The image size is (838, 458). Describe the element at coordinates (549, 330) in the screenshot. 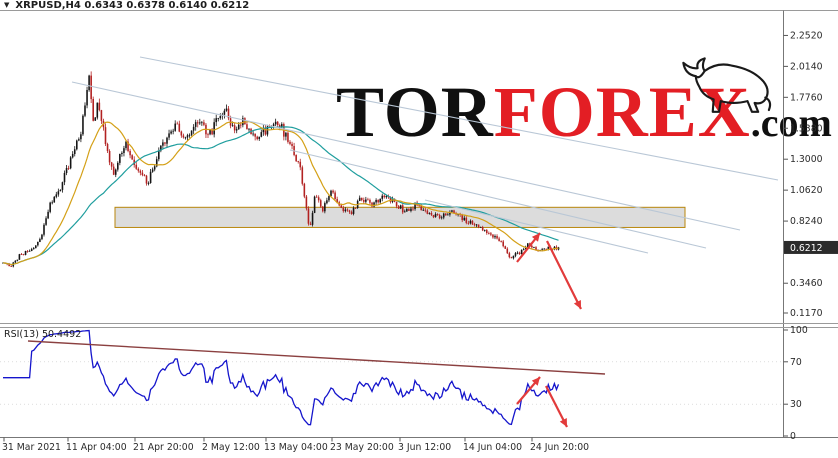

I see `forecast-arrows` at that location.